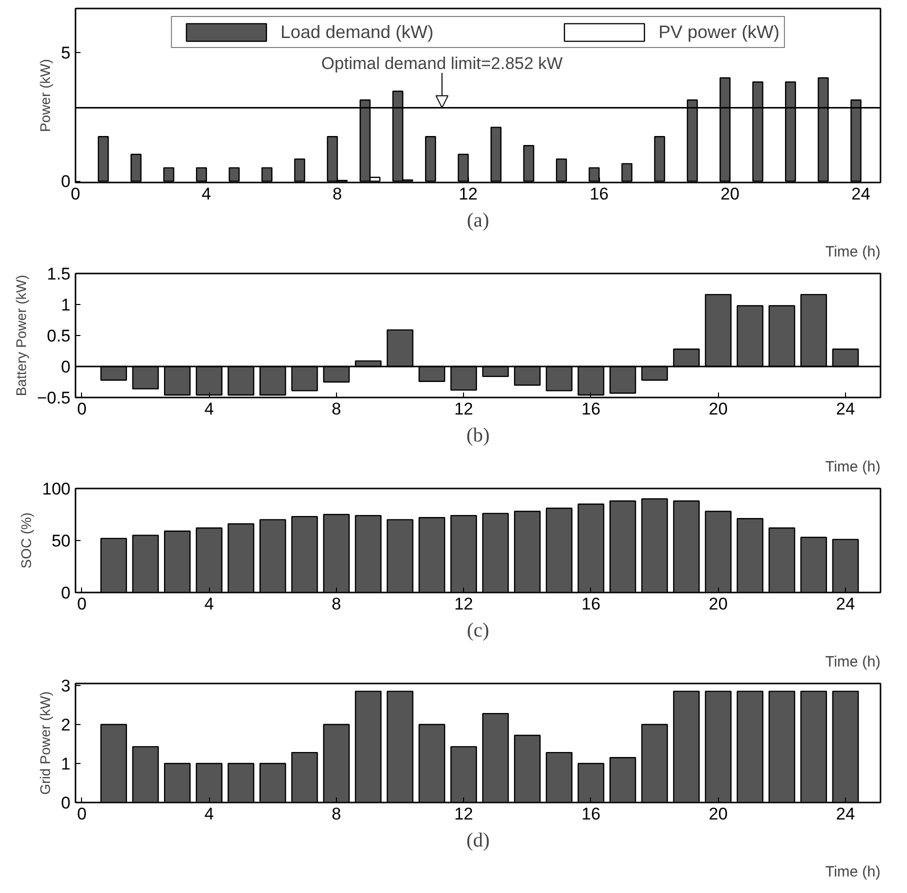 This screenshot has width=907, height=893. What do you see at coordinates (56, 489) in the screenshot?
I see `y-tick-label: 100` at bounding box center [56, 489].